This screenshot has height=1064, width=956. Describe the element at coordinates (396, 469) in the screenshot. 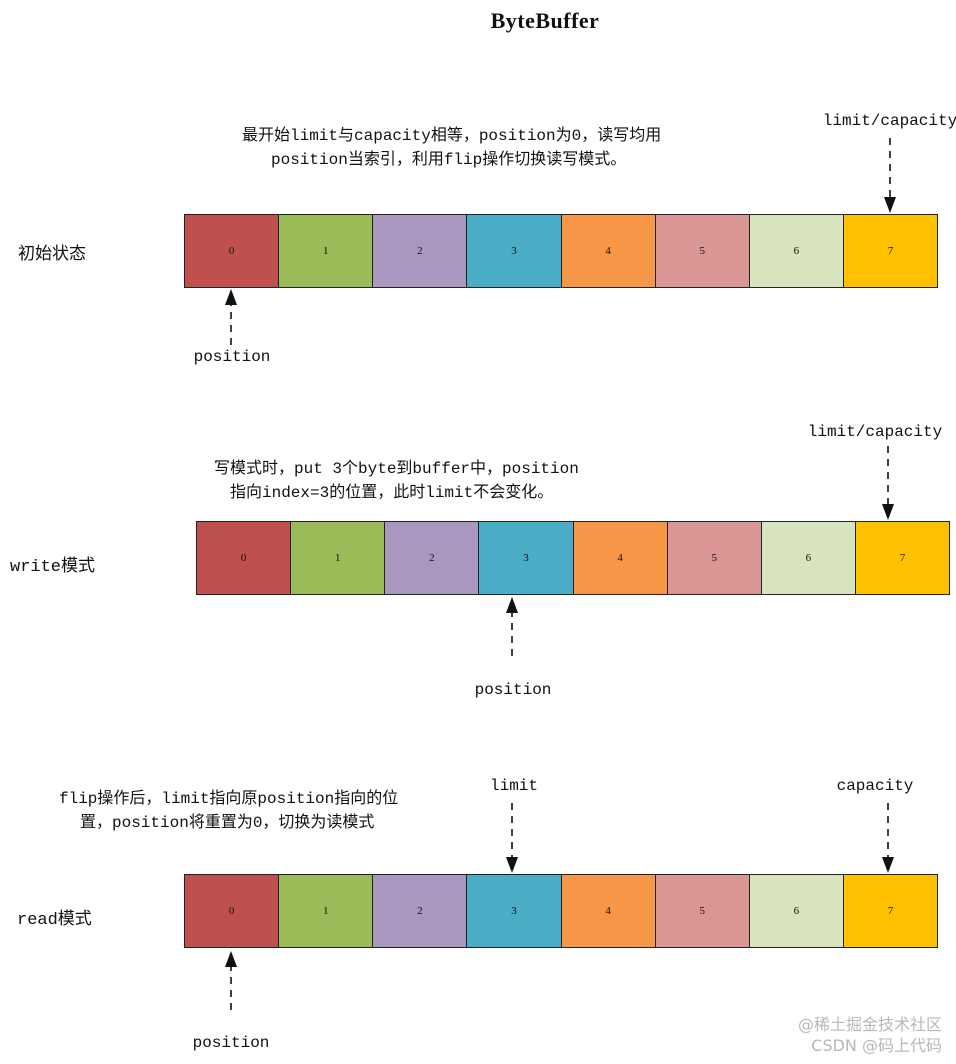

I see `caption-line: 写模式时，put 3个byte到buffer中，position` at that location.